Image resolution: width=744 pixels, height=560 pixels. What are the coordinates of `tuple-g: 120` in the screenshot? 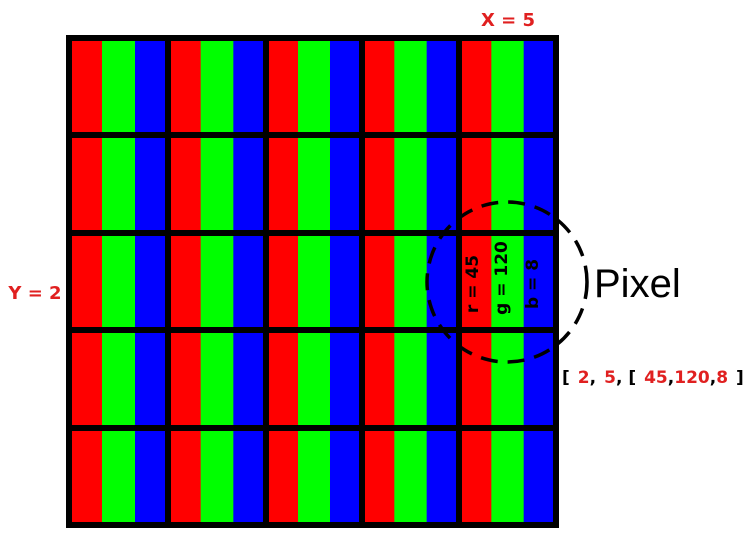 It's located at (692, 378).